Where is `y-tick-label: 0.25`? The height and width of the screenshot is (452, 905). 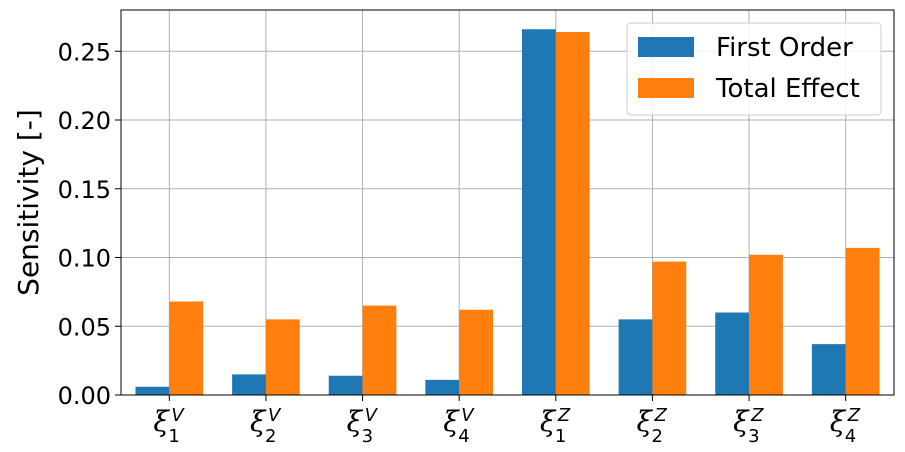 y-tick-label: 0.25 is located at coordinates (84, 52).